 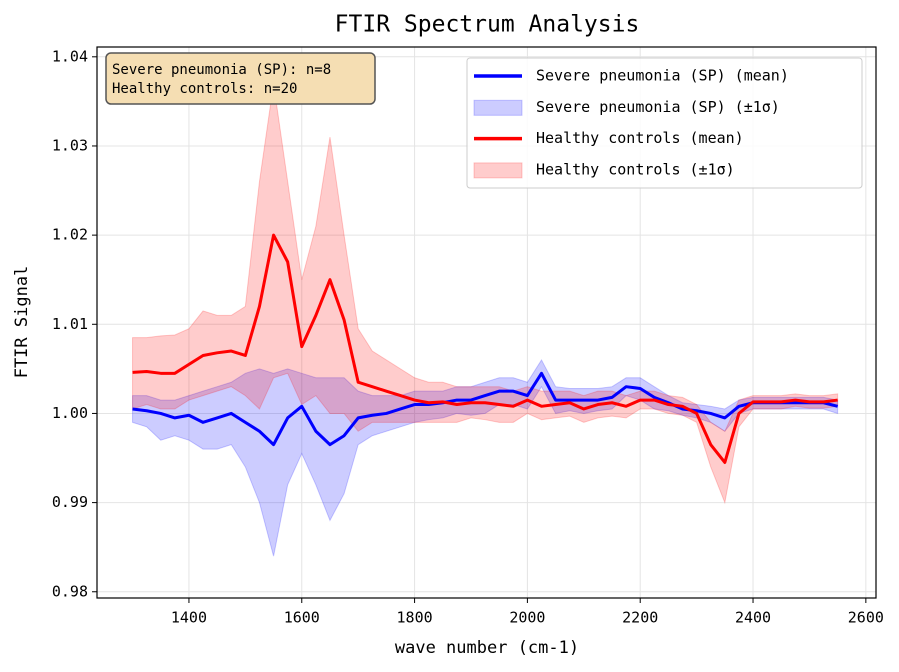 I want to click on x-tick-label: 1800, so click(x=415, y=618).